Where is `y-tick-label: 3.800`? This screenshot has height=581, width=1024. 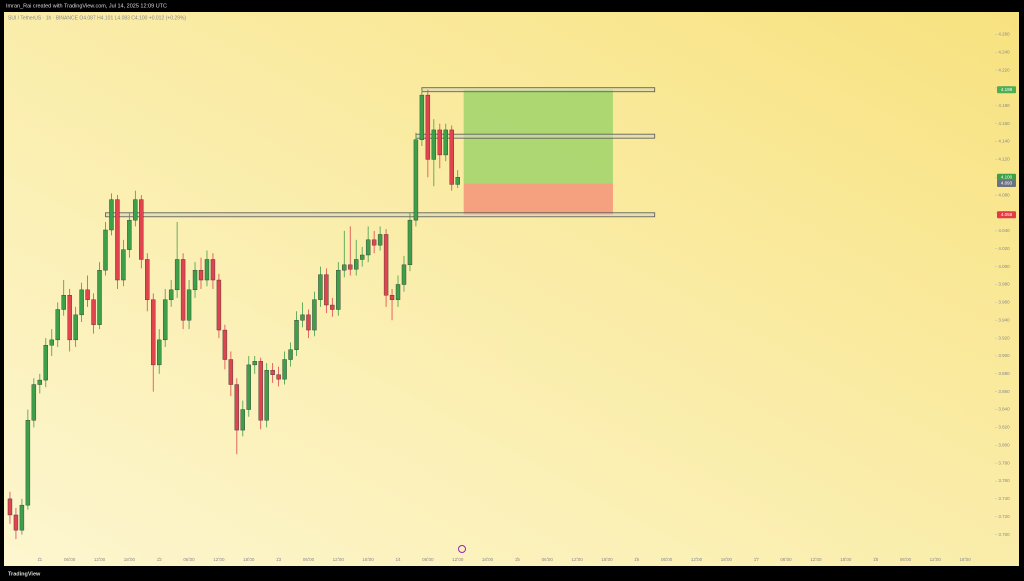 y-tick-label: 3.800 is located at coordinates (1004, 444).